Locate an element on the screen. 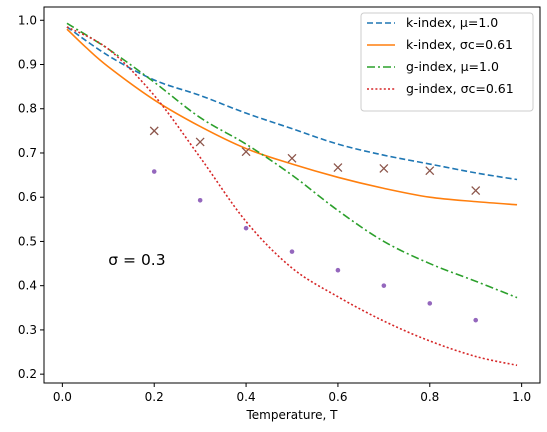  y-tick-label: 0.7 is located at coordinates (27, 153).